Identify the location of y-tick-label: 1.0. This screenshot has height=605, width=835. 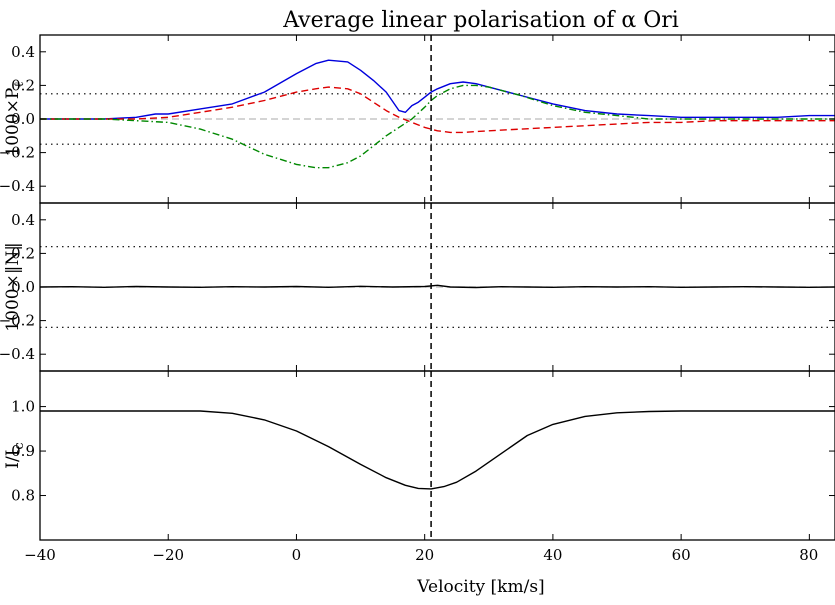
(23, 407).